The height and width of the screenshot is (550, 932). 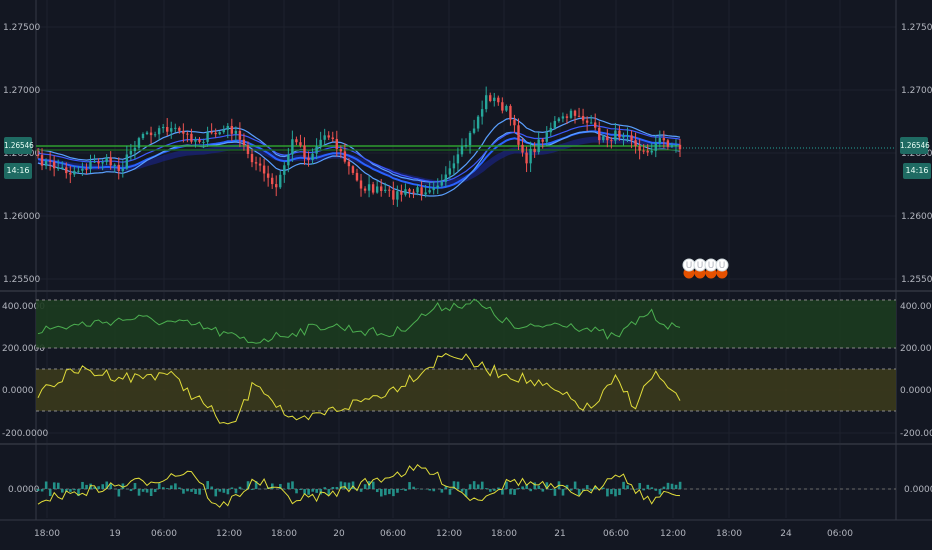 What do you see at coordinates (786, 534) in the screenshot?
I see `time-tick: 24` at bounding box center [786, 534].